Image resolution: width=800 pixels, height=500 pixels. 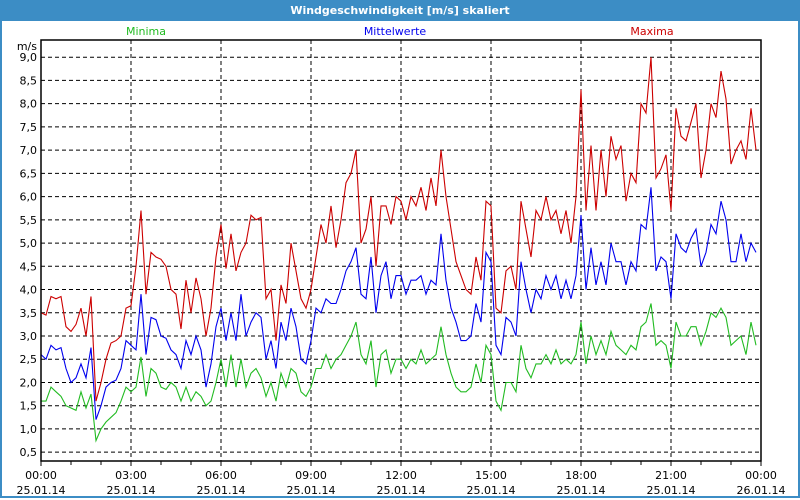 I want to click on y-tick-label: 4,0, so click(x=29, y=290).